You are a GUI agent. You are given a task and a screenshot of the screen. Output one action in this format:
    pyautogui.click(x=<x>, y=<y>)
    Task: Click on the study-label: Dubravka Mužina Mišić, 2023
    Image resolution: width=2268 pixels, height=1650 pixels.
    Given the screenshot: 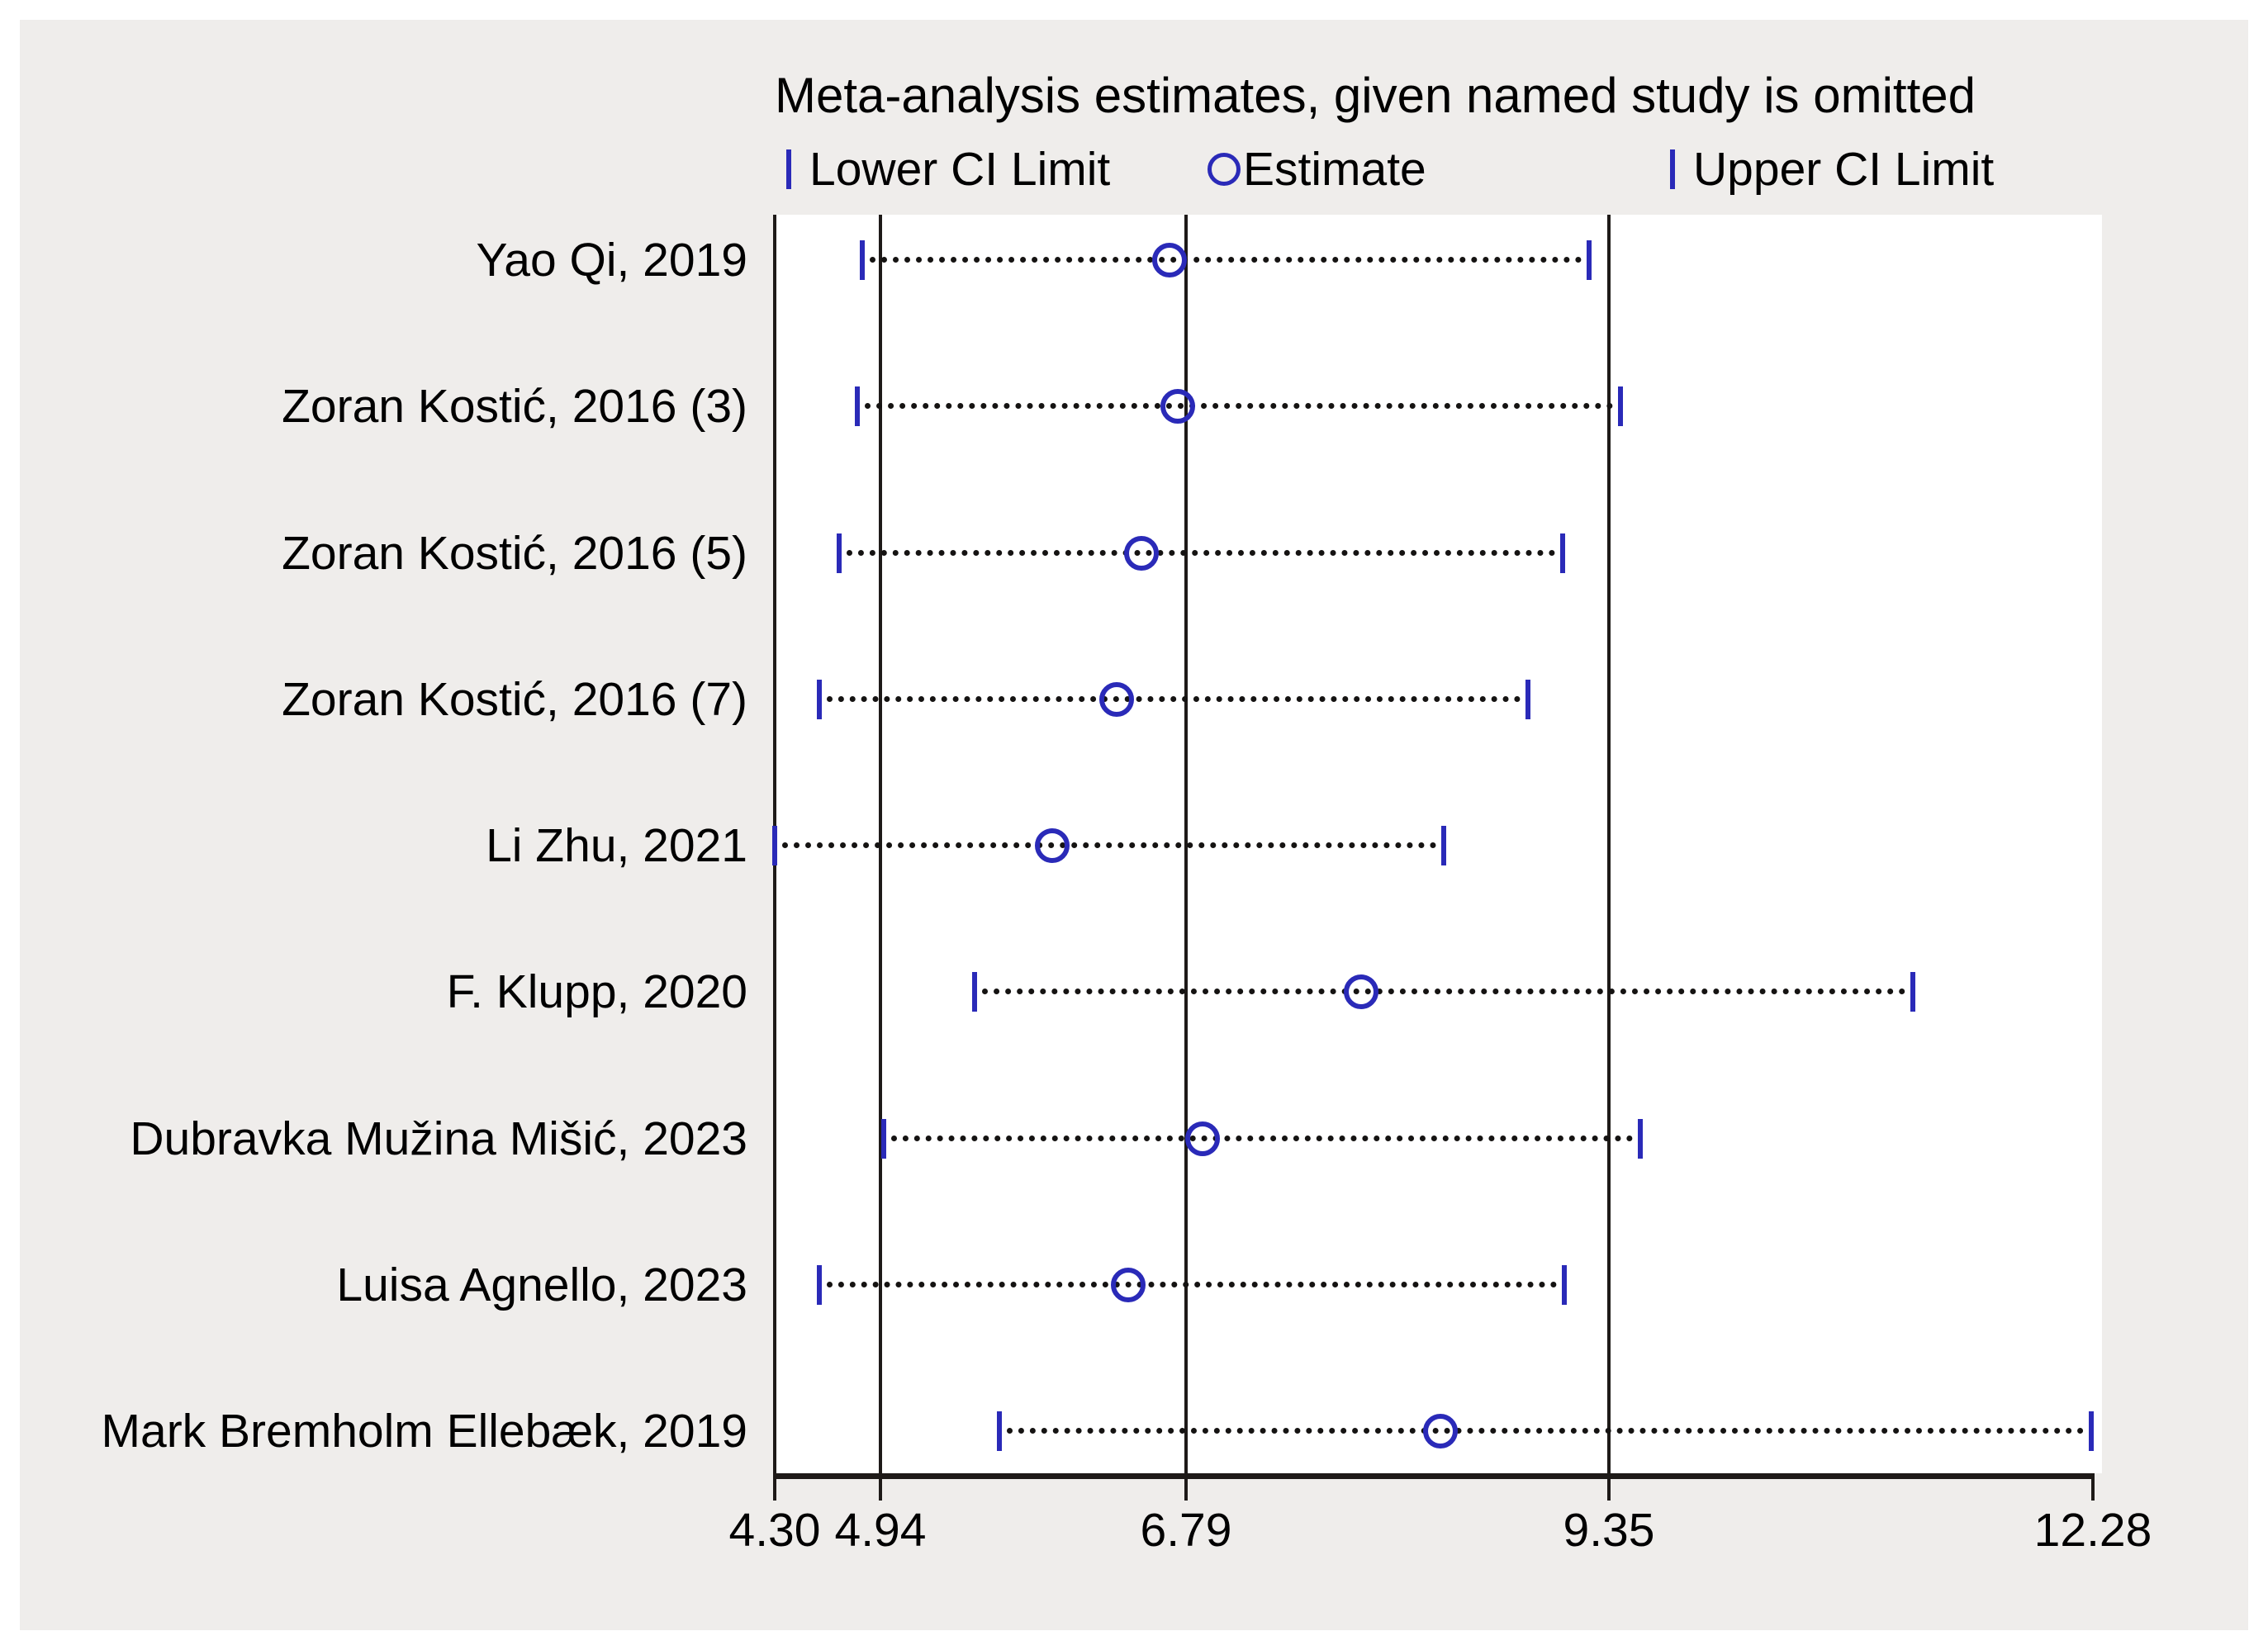 What is the action you would take?
    pyautogui.click(x=438, y=1139)
    